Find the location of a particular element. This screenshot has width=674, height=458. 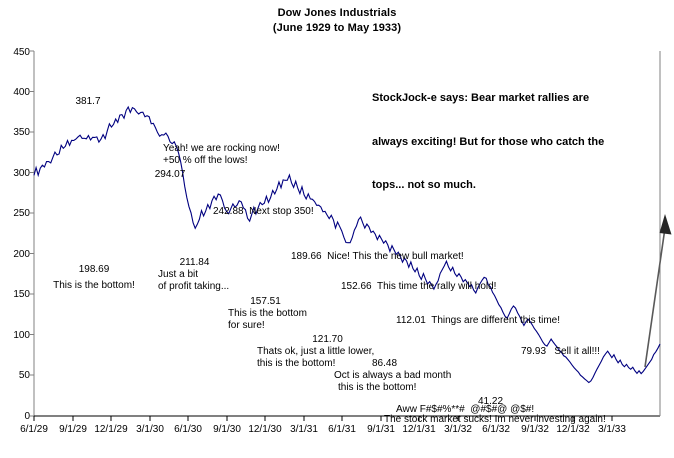

x-tick-1: 9/1/29 is located at coordinates (73, 429).